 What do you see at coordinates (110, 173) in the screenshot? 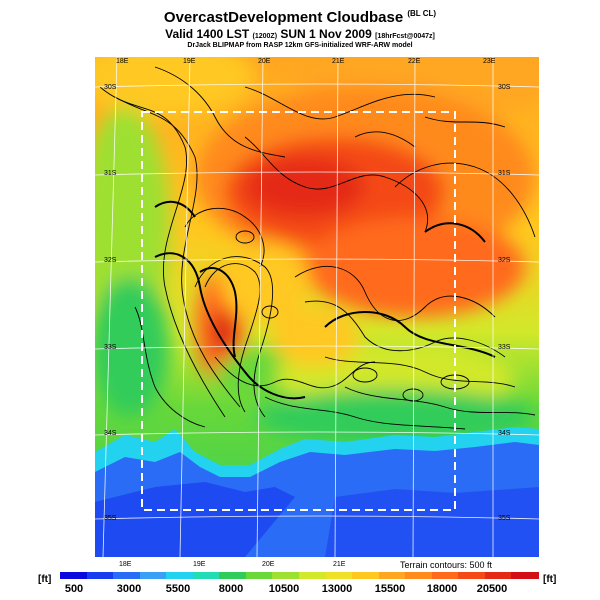
I see `lat-tick-left-31s: 31S` at bounding box center [110, 173].